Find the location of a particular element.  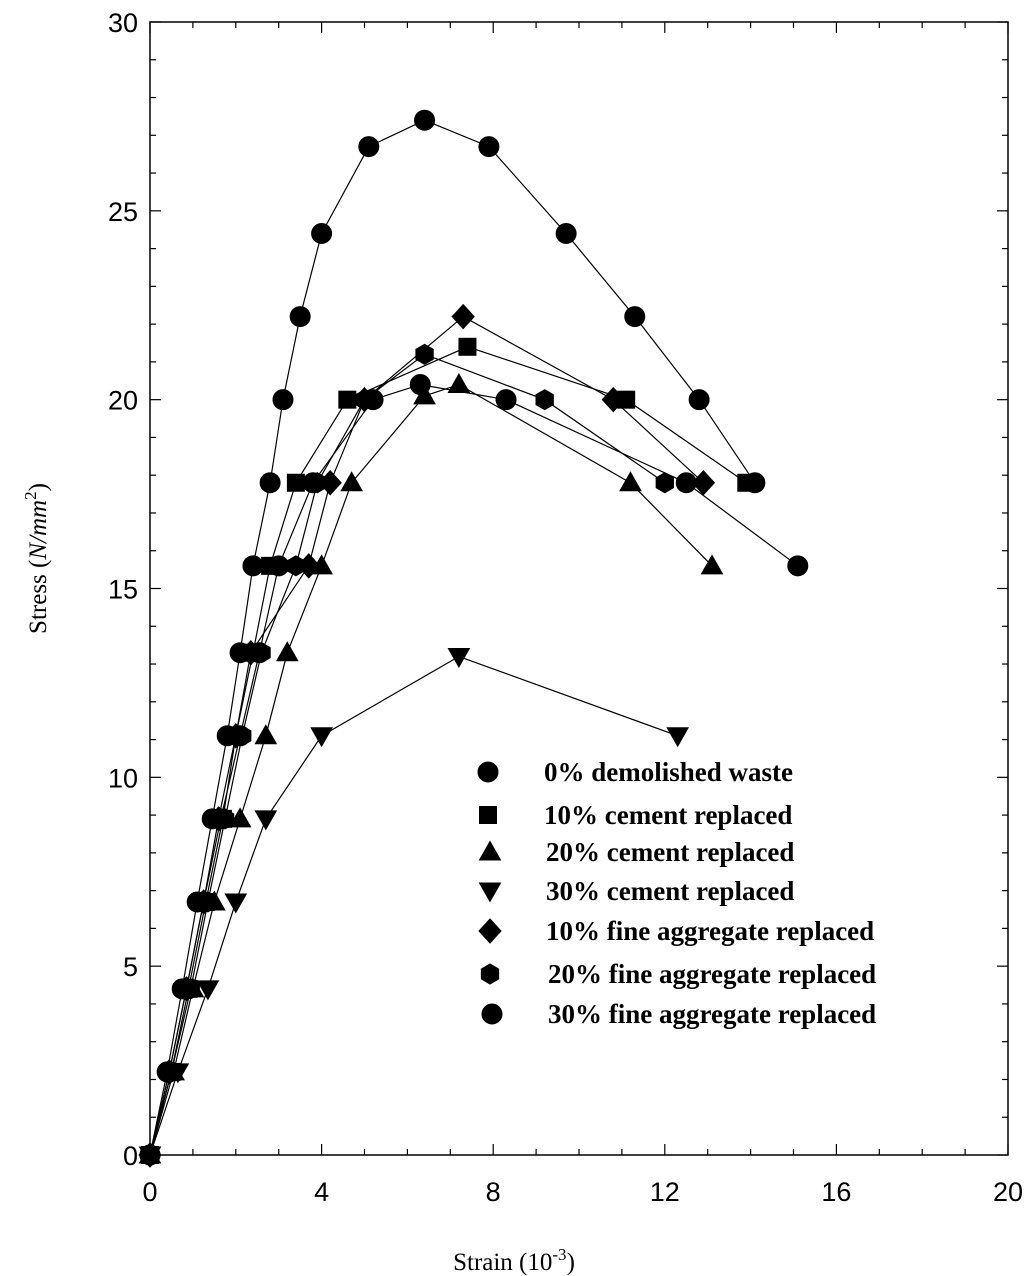

y-tick-label: 5 is located at coordinates (130, 967).